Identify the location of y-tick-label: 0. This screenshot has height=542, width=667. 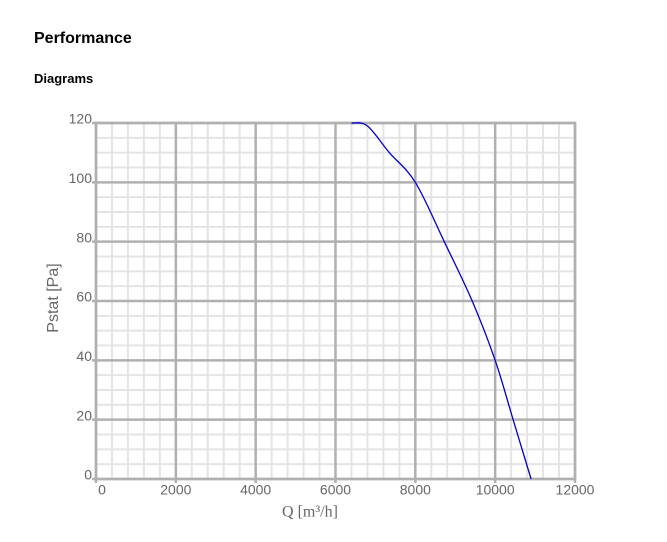
(88, 475).